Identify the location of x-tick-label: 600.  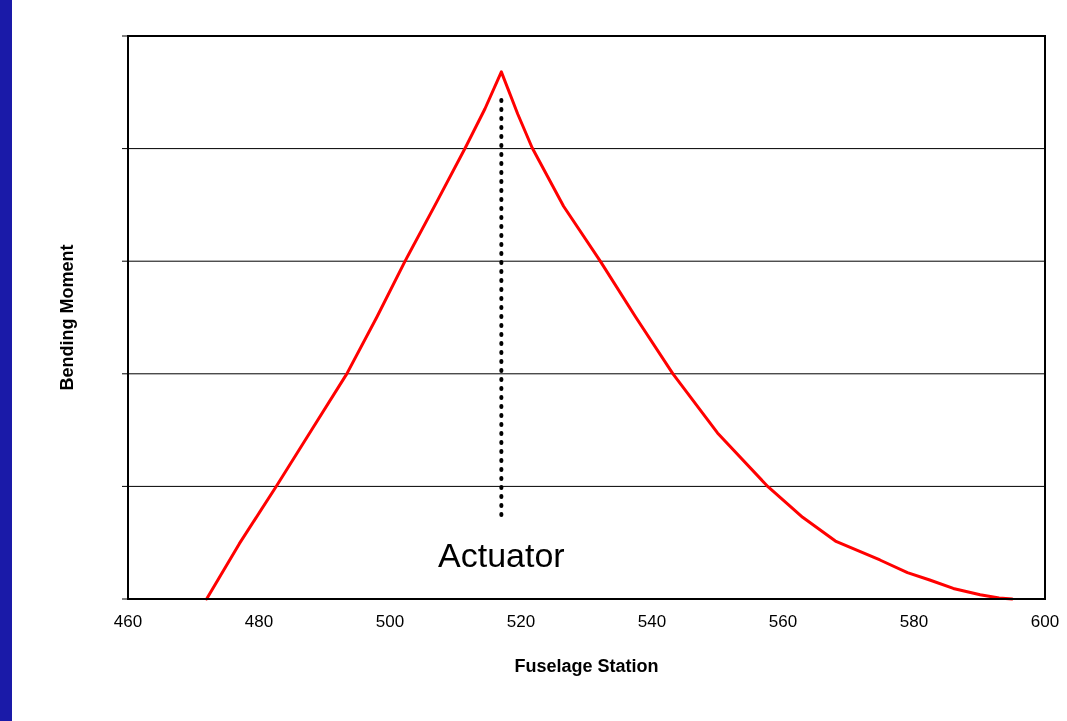
(1045, 621).